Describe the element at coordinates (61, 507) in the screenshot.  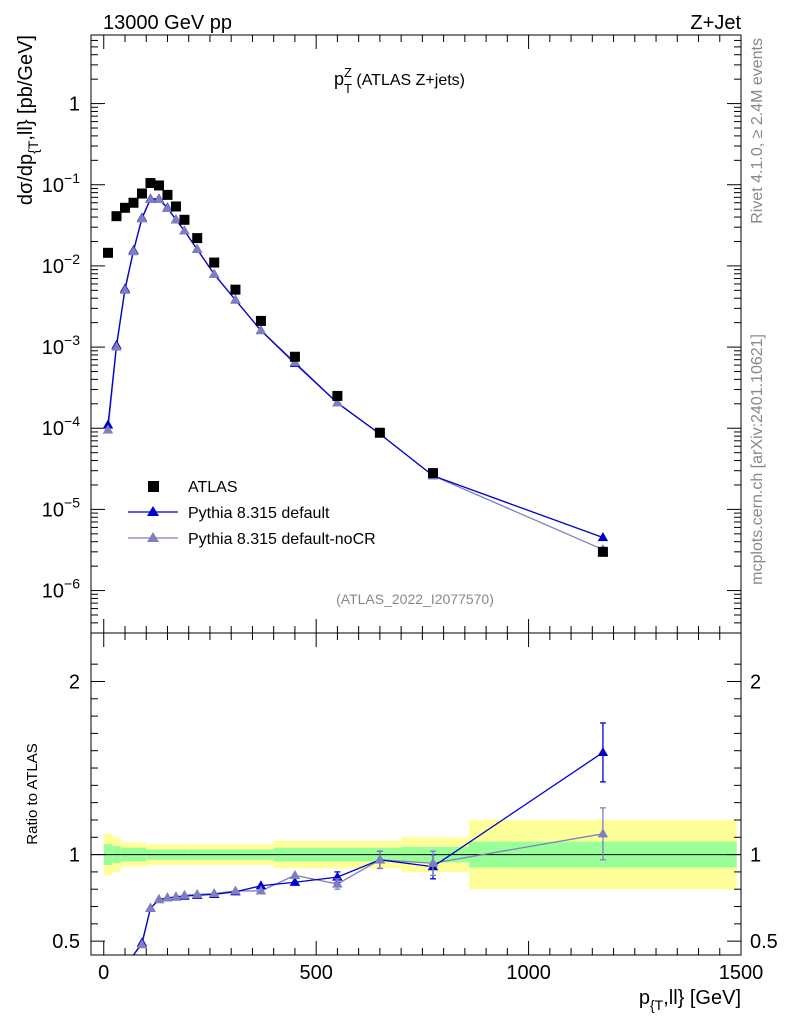
I see `main-y-tick-label: 10⁻⁵` at that location.